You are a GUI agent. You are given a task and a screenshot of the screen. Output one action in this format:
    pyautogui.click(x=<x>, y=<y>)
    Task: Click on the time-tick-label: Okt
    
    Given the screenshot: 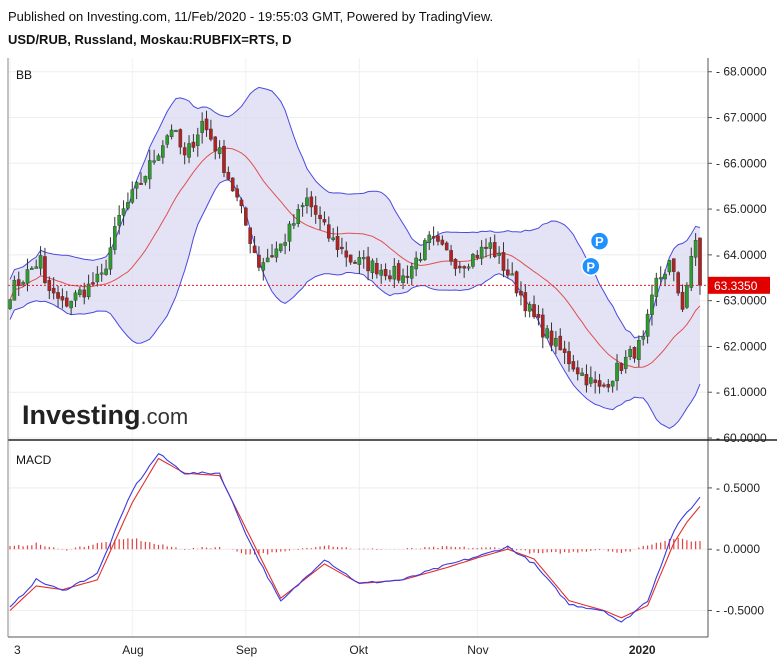 What is the action you would take?
    pyautogui.click(x=358, y=650)
    